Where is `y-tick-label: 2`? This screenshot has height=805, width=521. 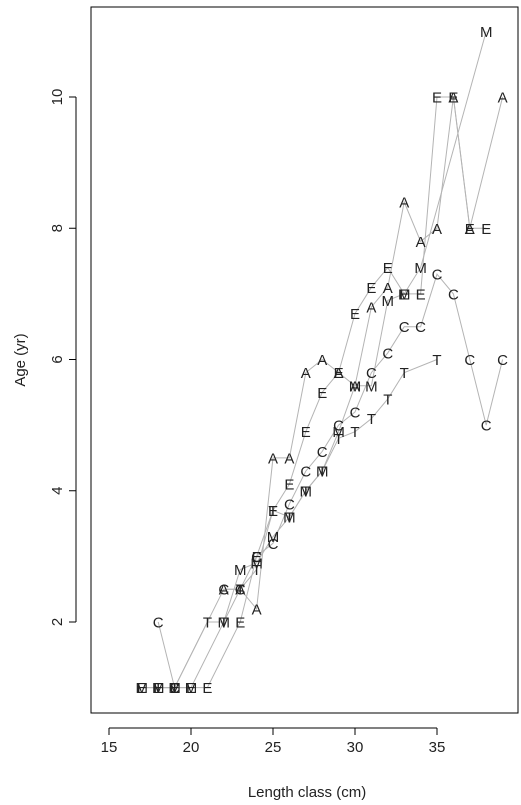 y-tick-label: 2 is located at coordinates (57, 622).